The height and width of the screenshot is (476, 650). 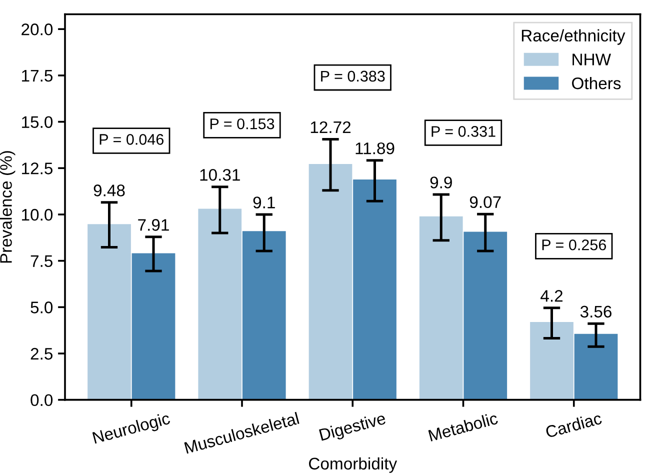 What do you see at coordinates (591, 60) in the screenshot?
I see `legend-label: NHW` at bounding box center [591, 60].